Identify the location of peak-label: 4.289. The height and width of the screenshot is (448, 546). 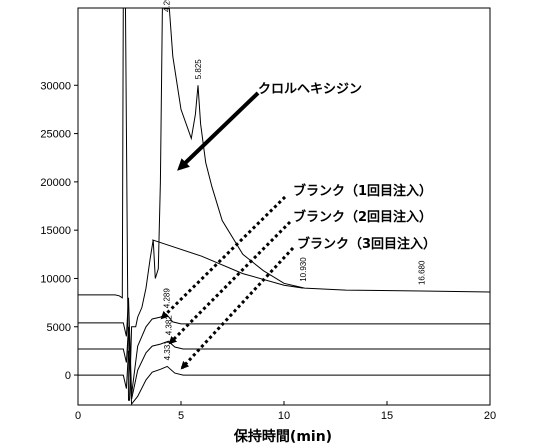
(166, 298).